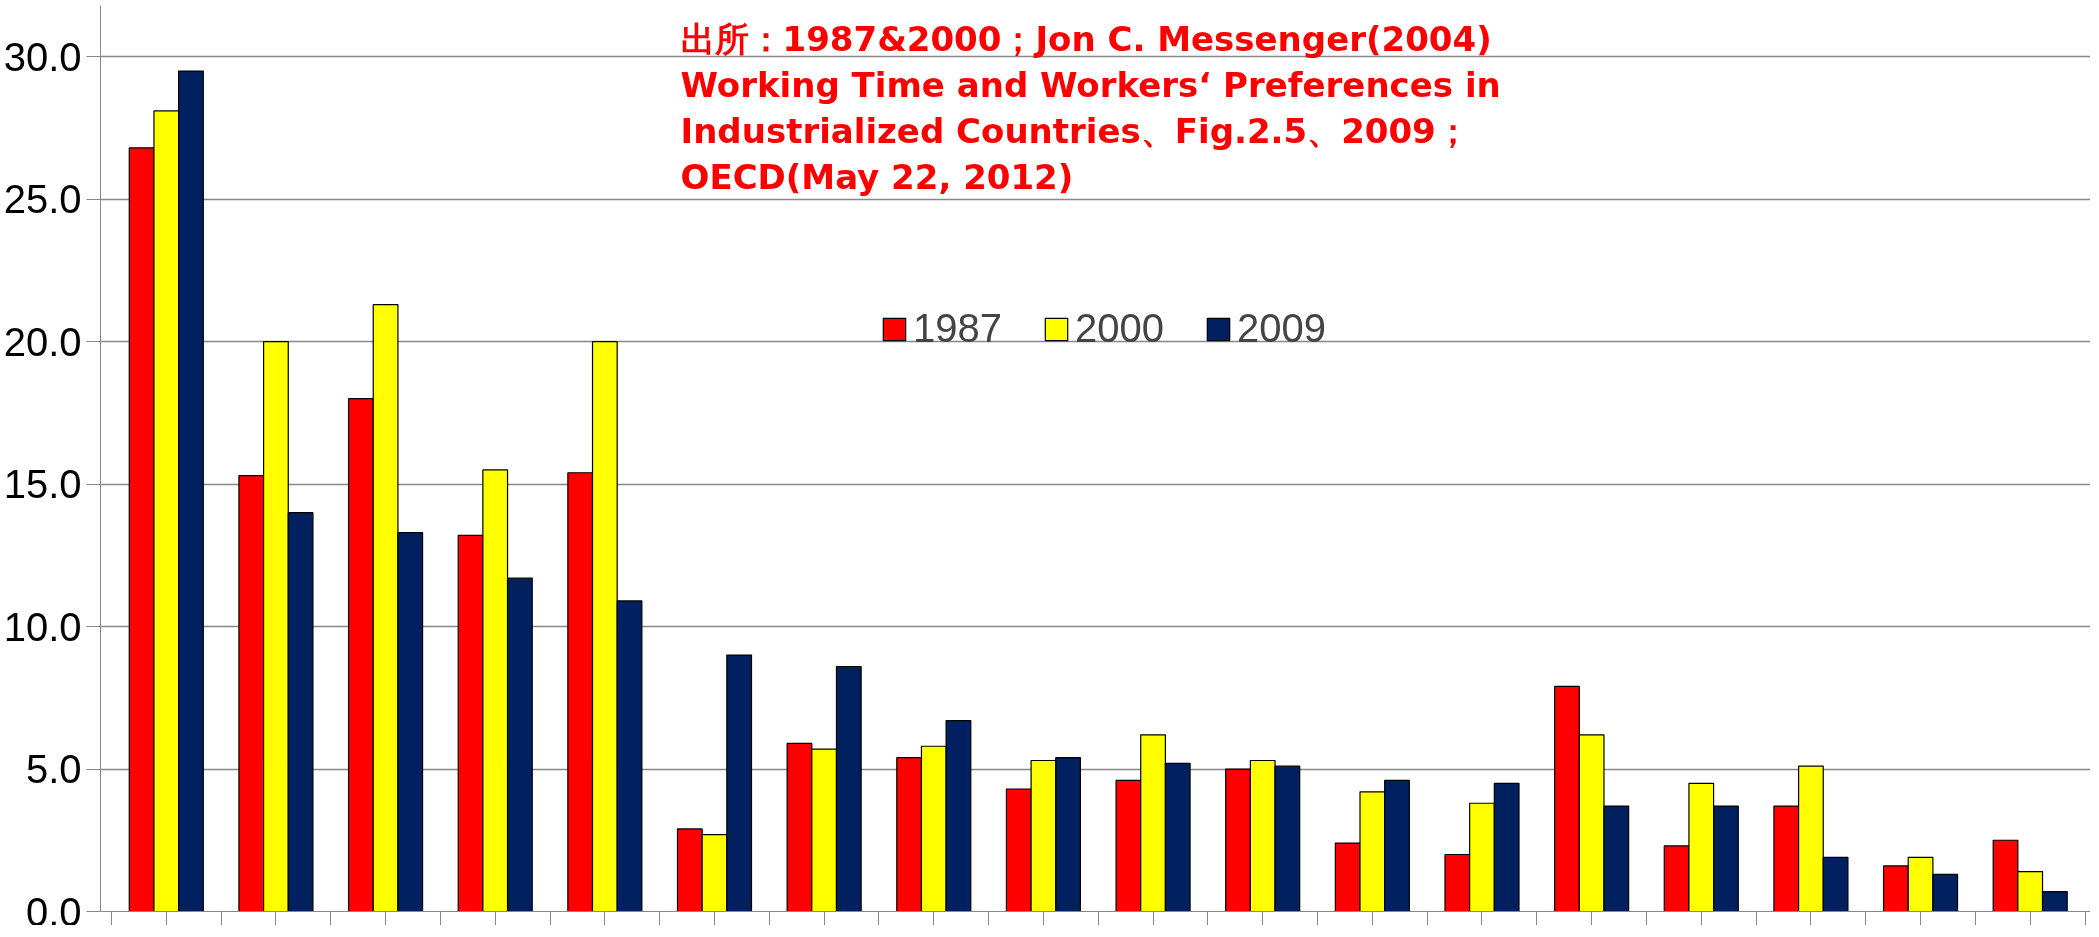 Image resolution: width=2099 pixels, height=937 pixels. Describe the element at coordinates (42, 56) in the screenshot. I see `y-tick-label: 30.0` at that location.